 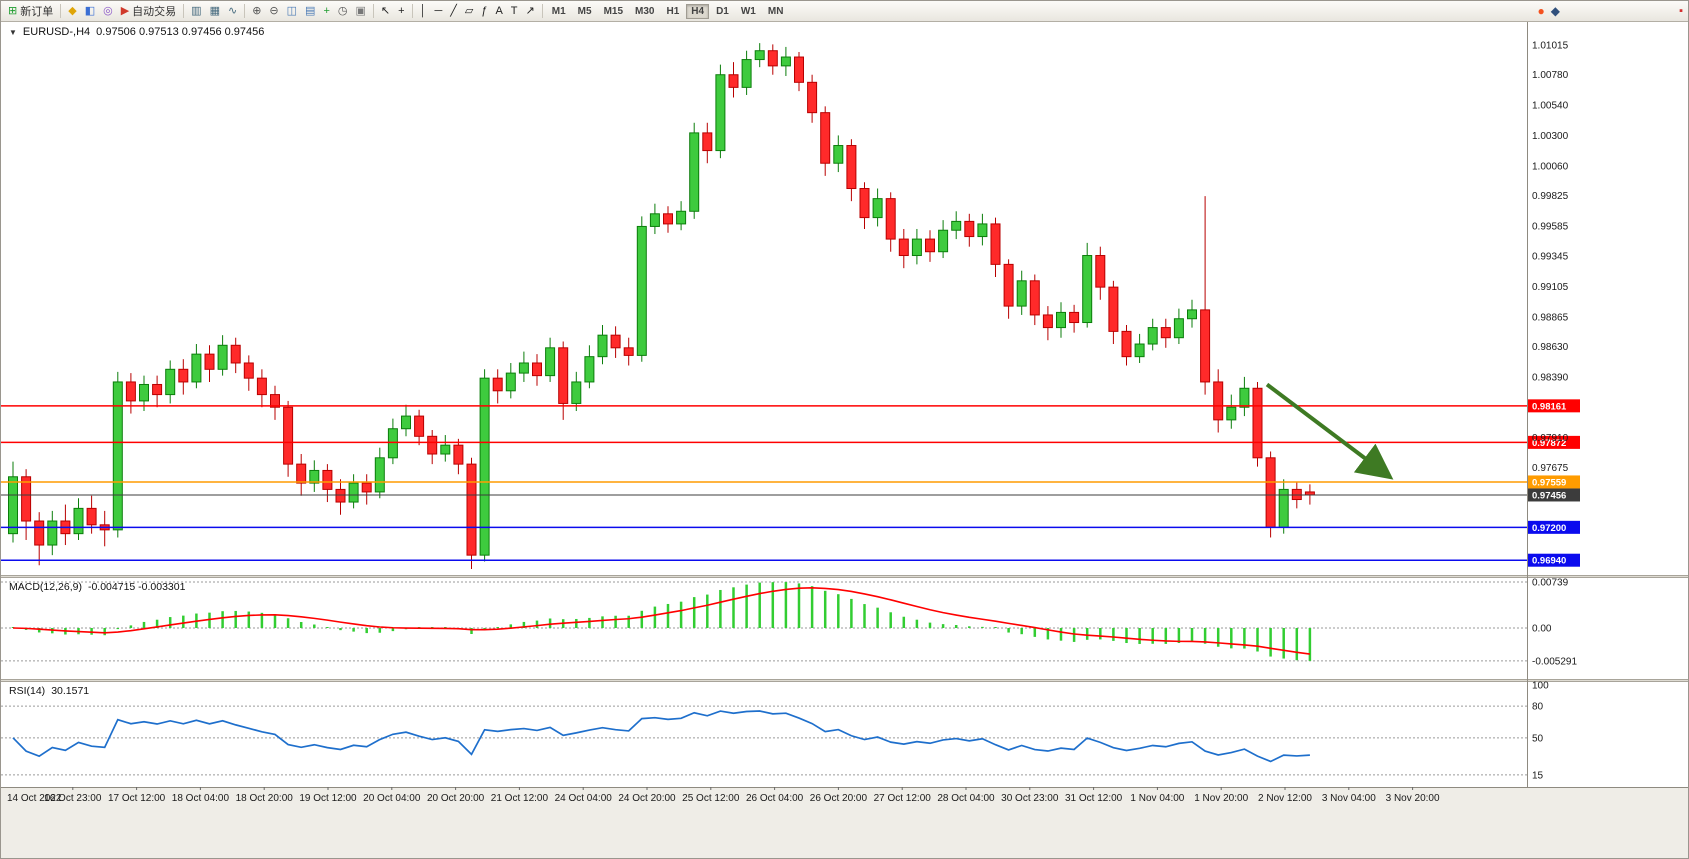 What do you see at coordinates (137, 798) in the screenshot?
I see `time-label: 17 Oct 12:00` at bounding box center [137, 798].